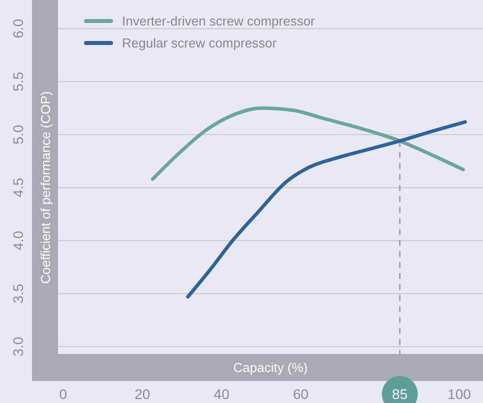  What do you see at coordinates (270, 367) in the screenshot?
I see `x-axis-title: Capacity (%)` at bounding box center [270, 367].